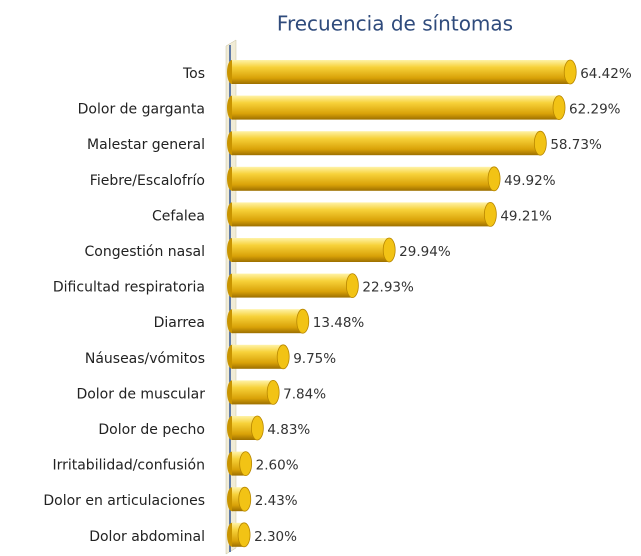 This screenshot has width=641, height=556. What do you see at coordinates (395, 24) in the screenshot?
I see `chart-title: Frecuencia de síntomas` at bounding box center [395, 24].